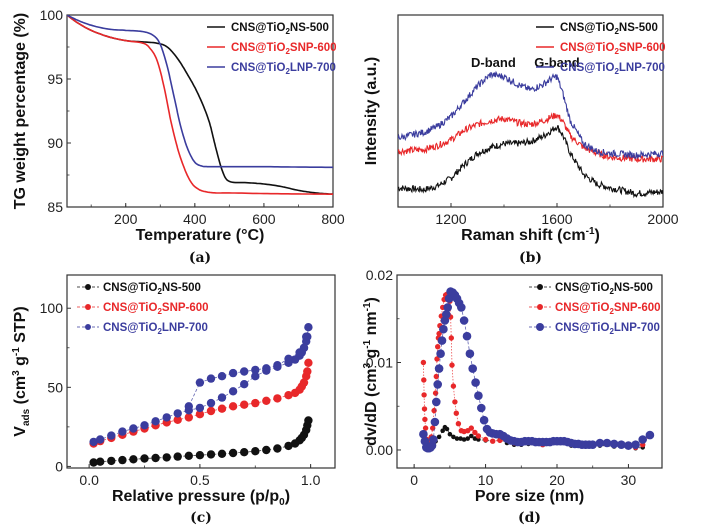 The image size is (710, 529). What do you see at coordinates (264, 219) in the screenshot?
I see `x-tick-label: 600` at bounding box center [264, 219].